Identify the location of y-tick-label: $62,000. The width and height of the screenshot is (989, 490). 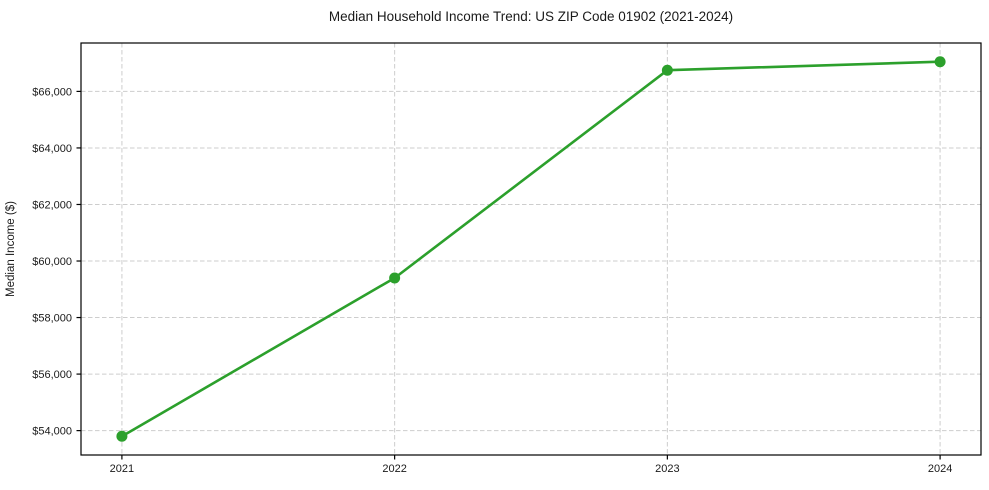
(52, 205).